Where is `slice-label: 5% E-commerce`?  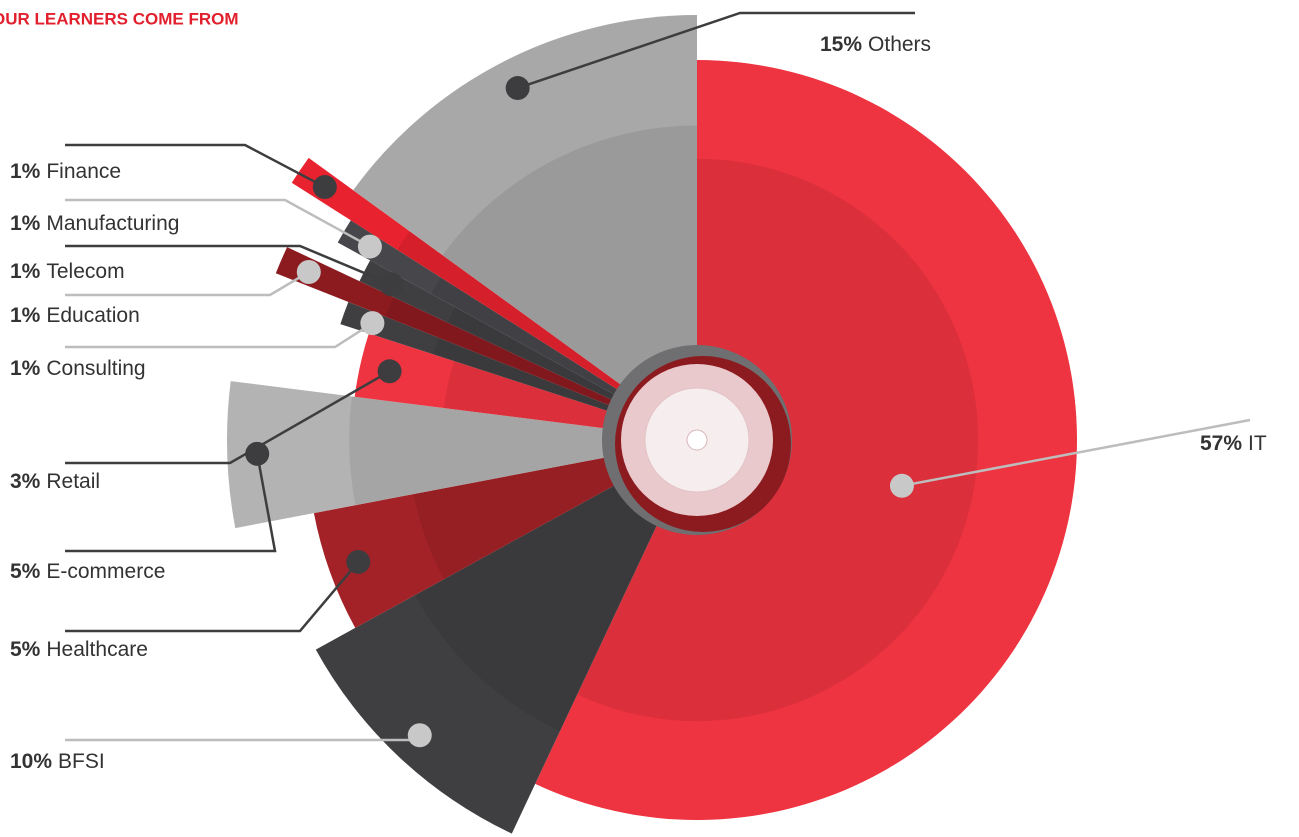 slice-label: 5% E-commerce is located at coordinates (87, 571).